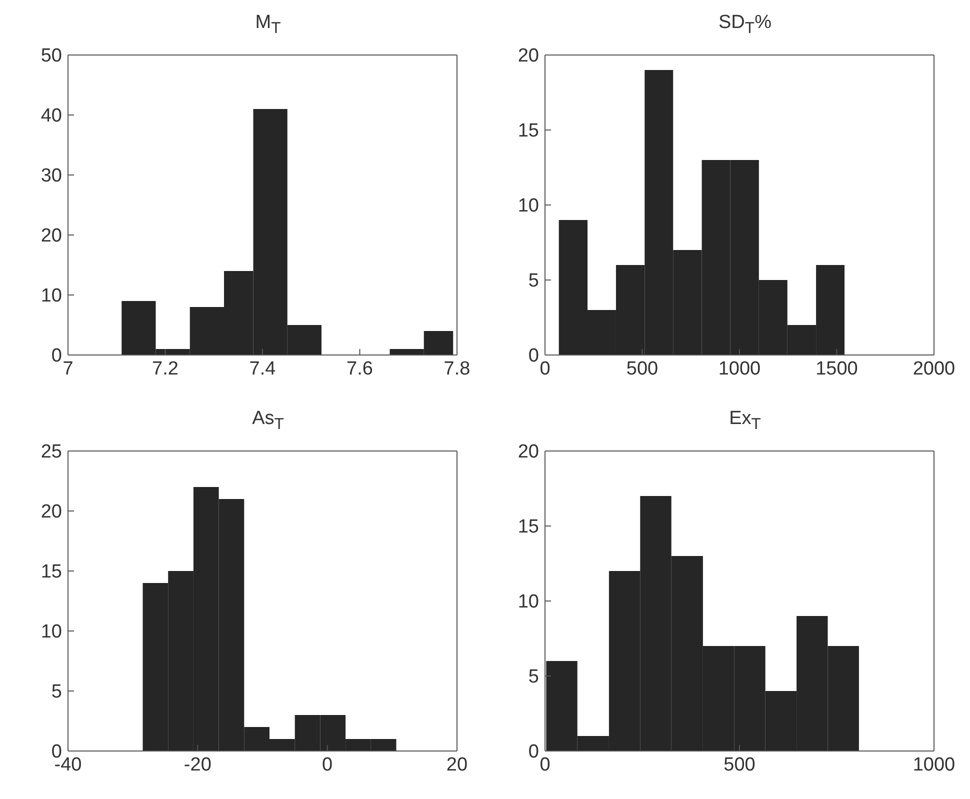  I want to click on y-tick-label: 30, so click(51, 176).